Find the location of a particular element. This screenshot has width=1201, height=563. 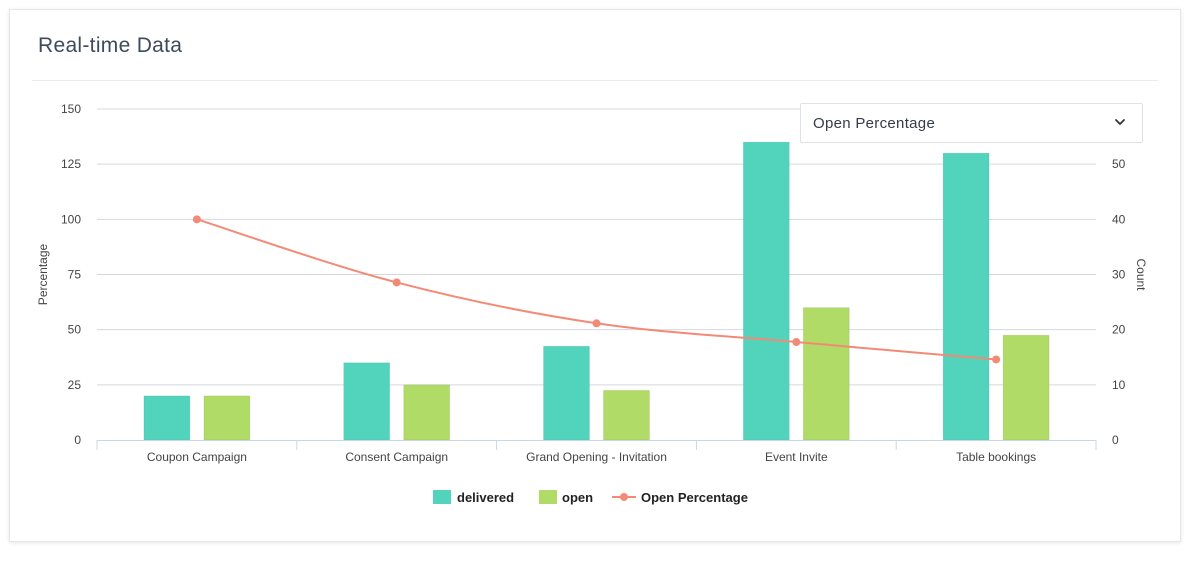

y-right-tick-label: 10 is located at coordinates (1119, 385).